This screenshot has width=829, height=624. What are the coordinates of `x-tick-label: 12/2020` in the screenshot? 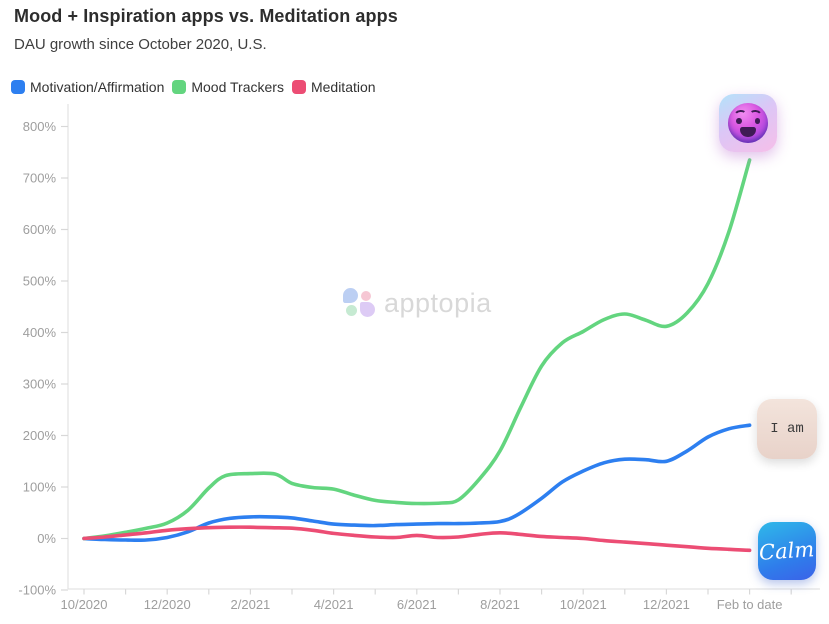 It's located at (167, 604).